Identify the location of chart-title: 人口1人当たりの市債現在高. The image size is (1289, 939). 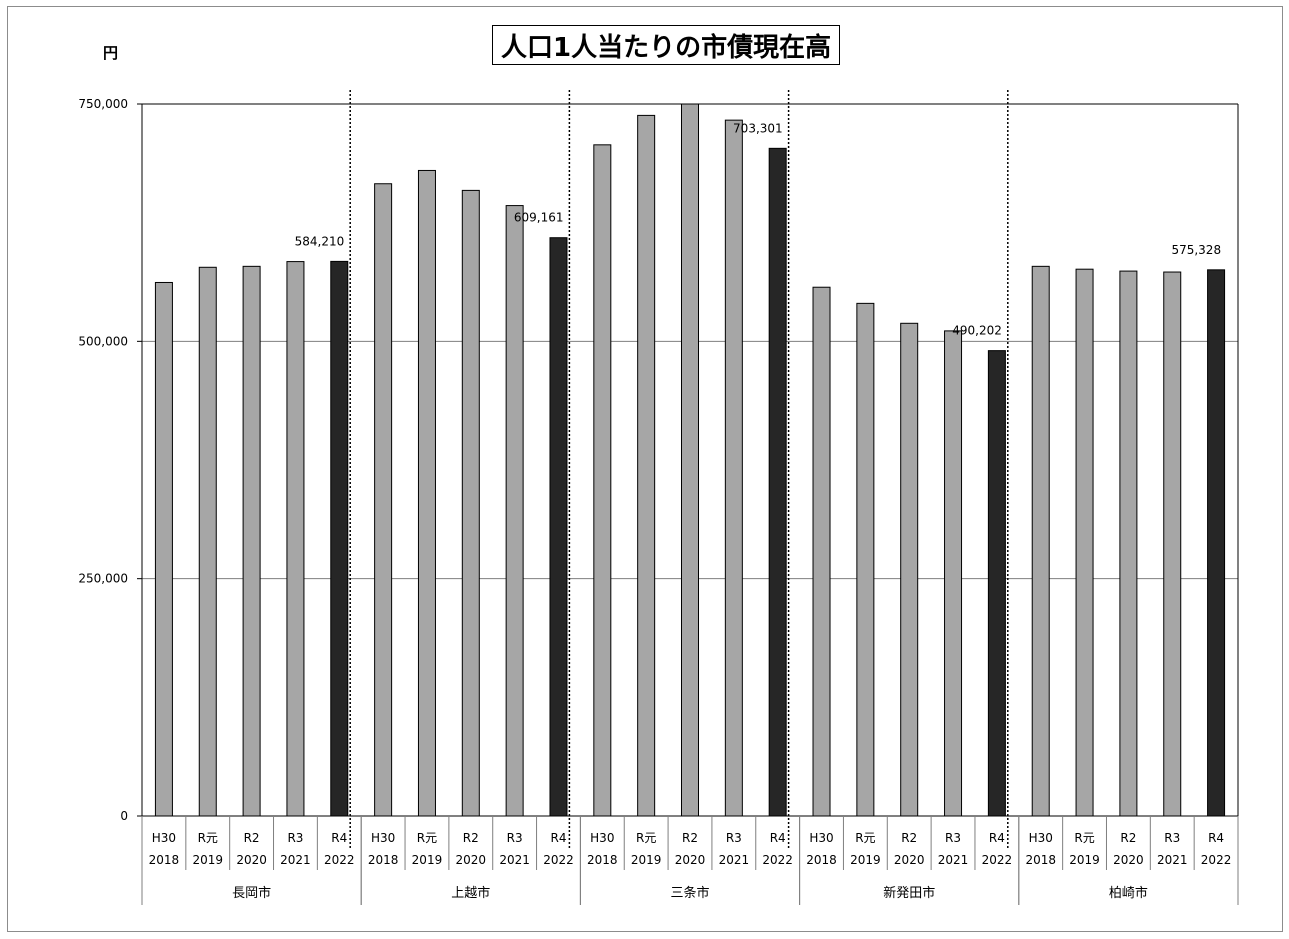
(666, 45).